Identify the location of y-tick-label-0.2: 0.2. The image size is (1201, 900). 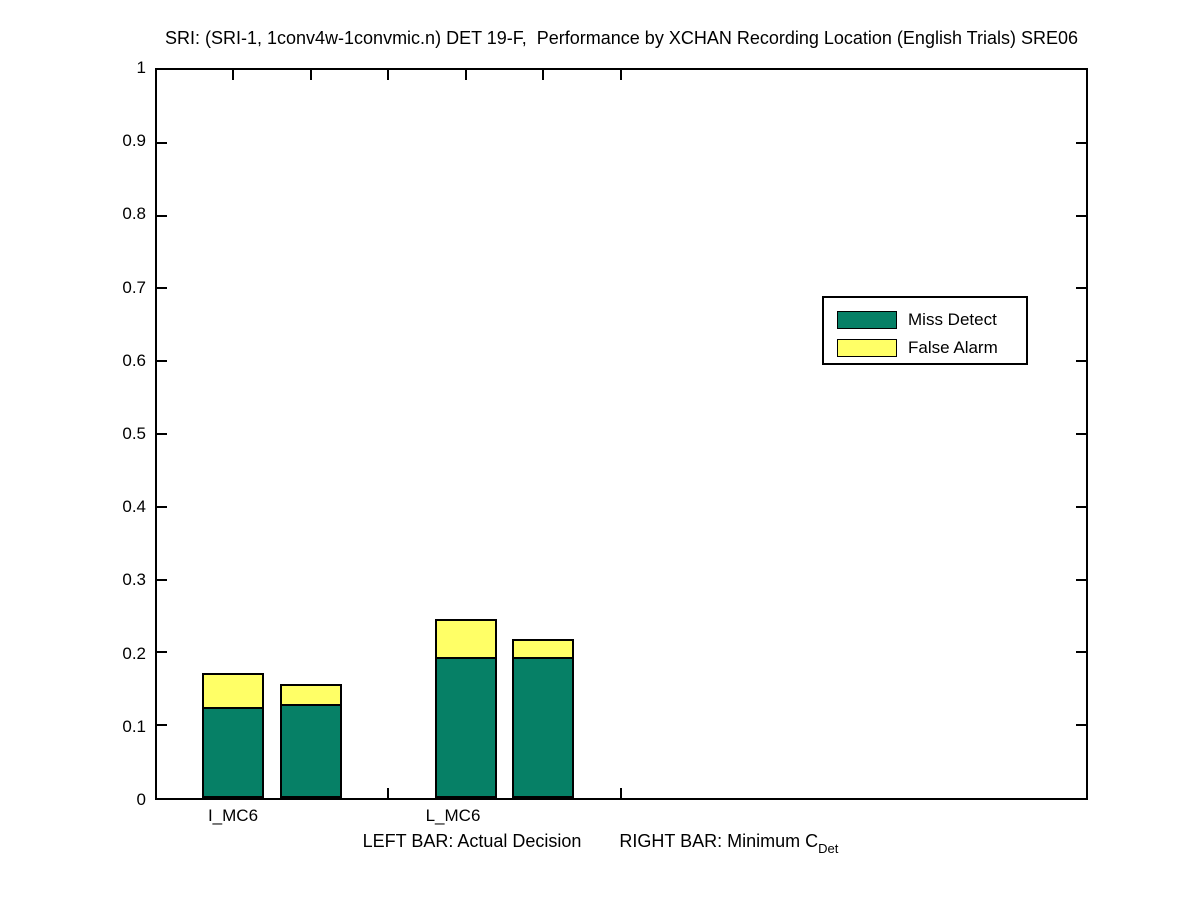
(134, 653).